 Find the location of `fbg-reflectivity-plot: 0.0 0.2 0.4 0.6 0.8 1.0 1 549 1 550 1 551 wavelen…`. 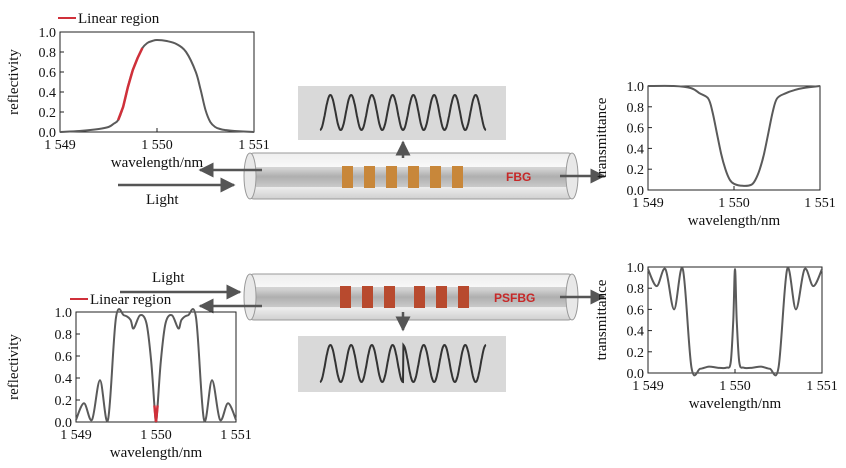

fbg-reflectivity-plot: 0.0 0.2 0.4 0.6 0.8 1.0 1 549 1 550 1 551 wavelen… is located at coordinates (138, 91).